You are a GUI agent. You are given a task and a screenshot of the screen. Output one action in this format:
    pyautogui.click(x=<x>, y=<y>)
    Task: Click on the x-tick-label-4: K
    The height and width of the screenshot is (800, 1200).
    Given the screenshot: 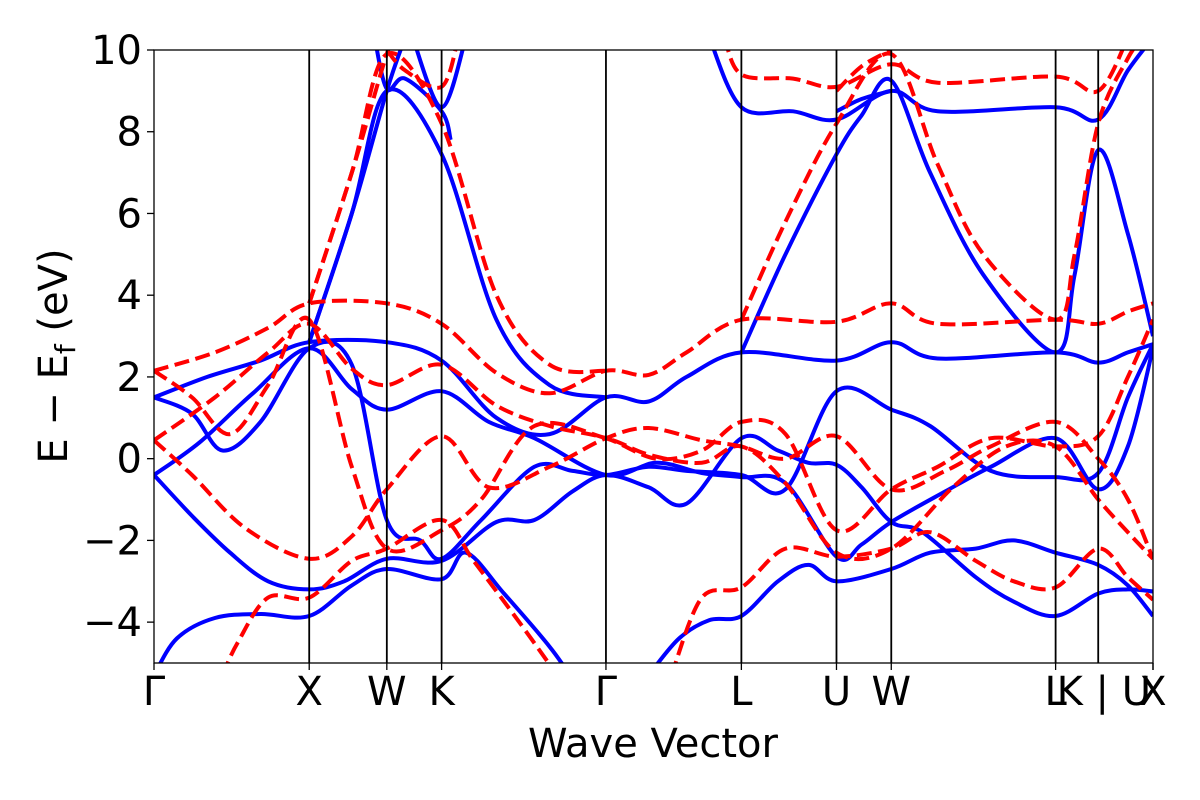 What is the action you would take?
    pyautogui.click(x=442, y=692)
    